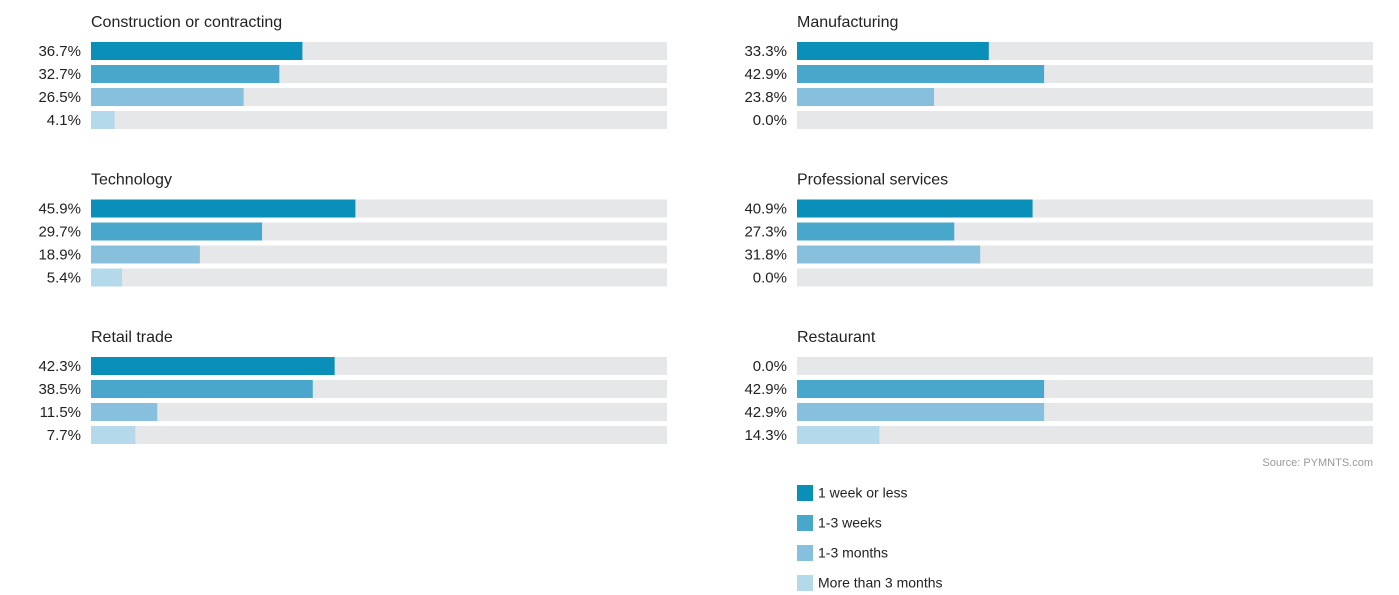  Describe the element at coordinates (132, 337) in the screenshot. I see `panel-title: Retail trade` at that location.